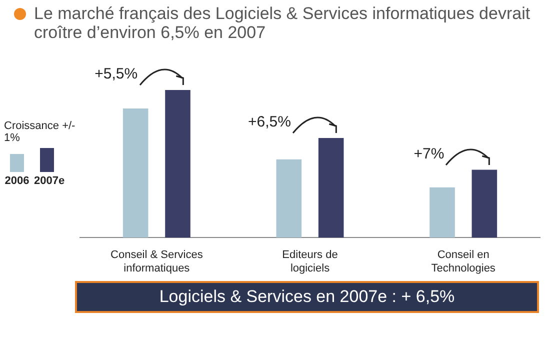 This screenshot has width=550, height=344. What do you see at coordinates (310, 261) in the screenshot?
I see `x-tick-label: Editeurs de logiciels` at bounding box center [310, 261].